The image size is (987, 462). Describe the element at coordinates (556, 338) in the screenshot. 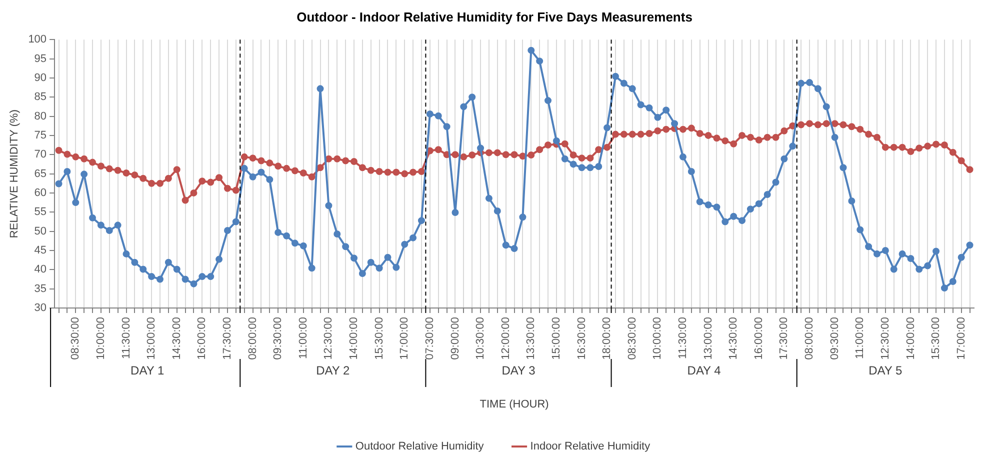

I see `x-tick-label: 15:00:00` at that location.